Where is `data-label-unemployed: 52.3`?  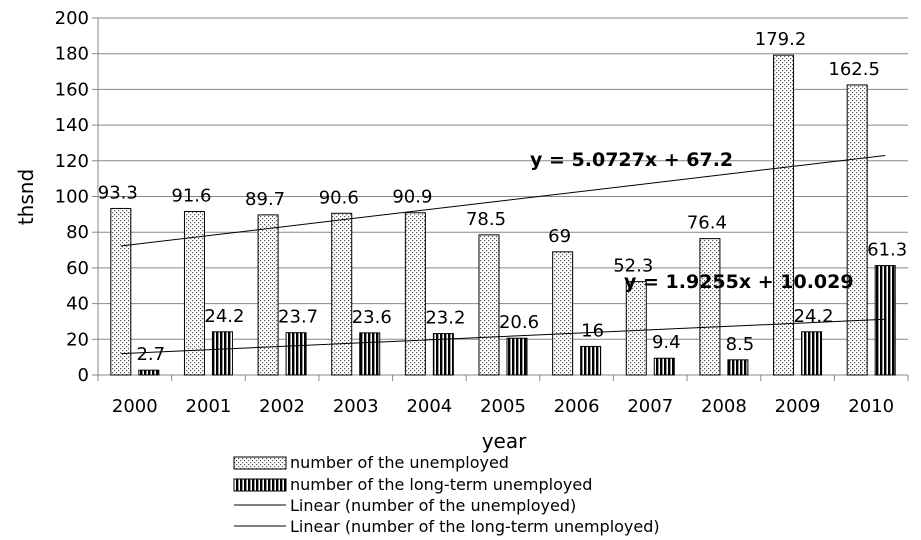 data-label-unemployed: 52.3 is located at coordinates (633, 266).